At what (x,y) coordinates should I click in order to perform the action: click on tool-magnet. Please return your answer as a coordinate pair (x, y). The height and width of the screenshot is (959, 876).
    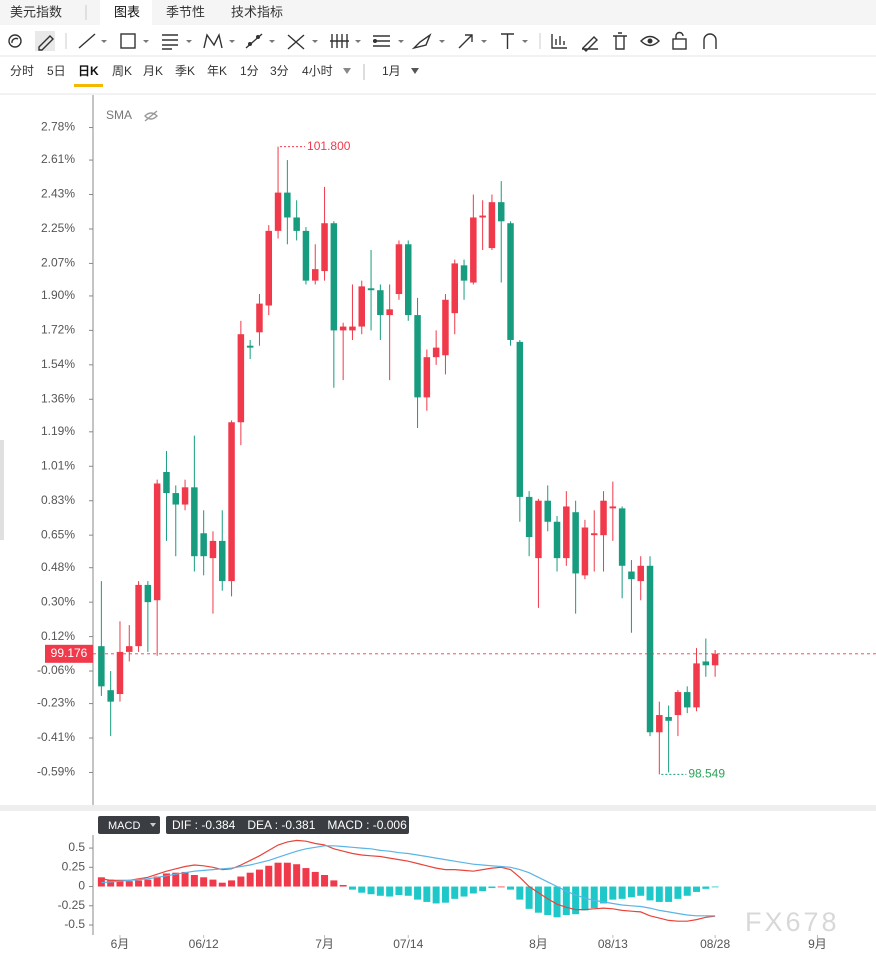
    Looking at the image, I should click on (710, 41).